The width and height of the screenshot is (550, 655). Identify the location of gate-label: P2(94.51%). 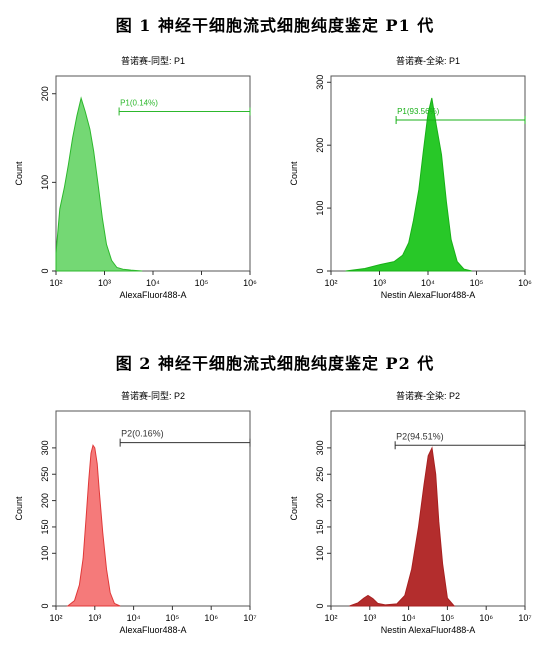
(420, 436).